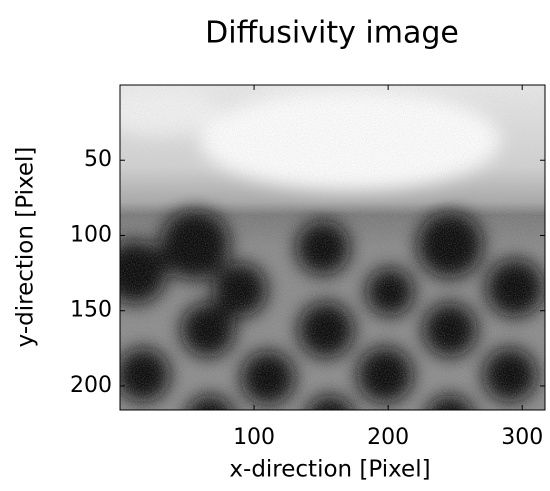 The image size is (550, 491). Describe the element at coordinates (329, 470) in the screenshot. I see `x-axis-label: x-direction [Pixel]` at that location.